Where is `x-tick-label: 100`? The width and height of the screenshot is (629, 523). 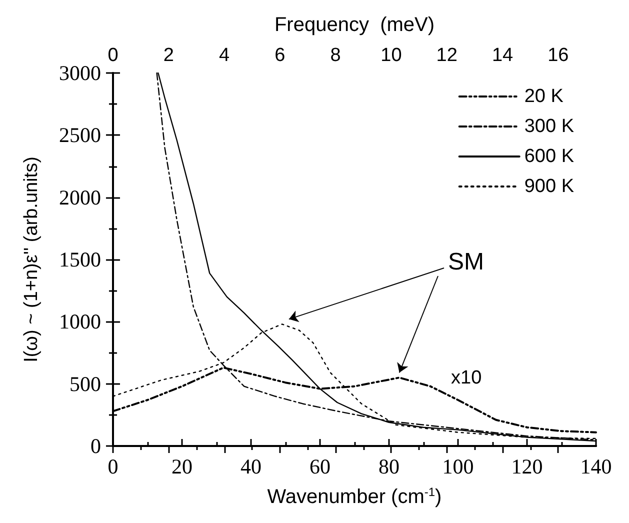
x-tick-label: 100 is located at coordinates (458, 466).